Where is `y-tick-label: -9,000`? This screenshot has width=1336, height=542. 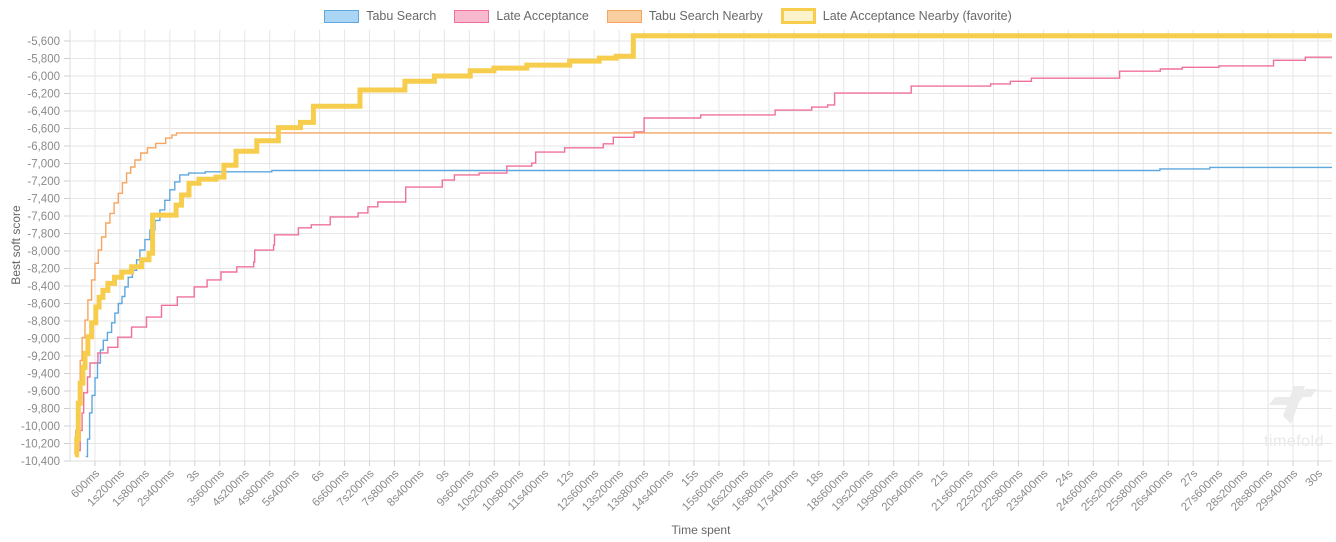 y-tick-label: -9,000 is located at coordinates (43, 340).